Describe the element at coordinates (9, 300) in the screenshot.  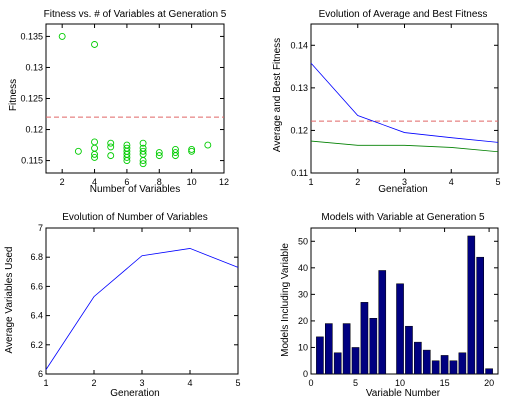
I see `y-axis-label: Average Variables Used` at that location.